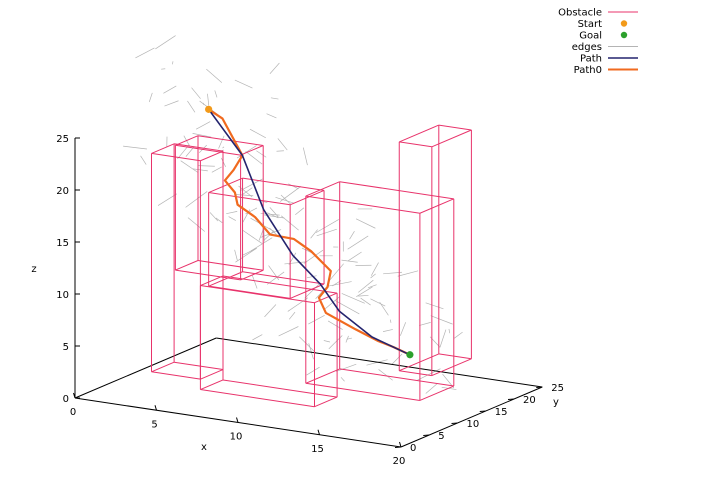 The width and height of the screenshot is (701, 495). What do you see at coordinates (590, 36) in the screenshot?
I see `legend-label: Goal` at bounding box center [590, 36].